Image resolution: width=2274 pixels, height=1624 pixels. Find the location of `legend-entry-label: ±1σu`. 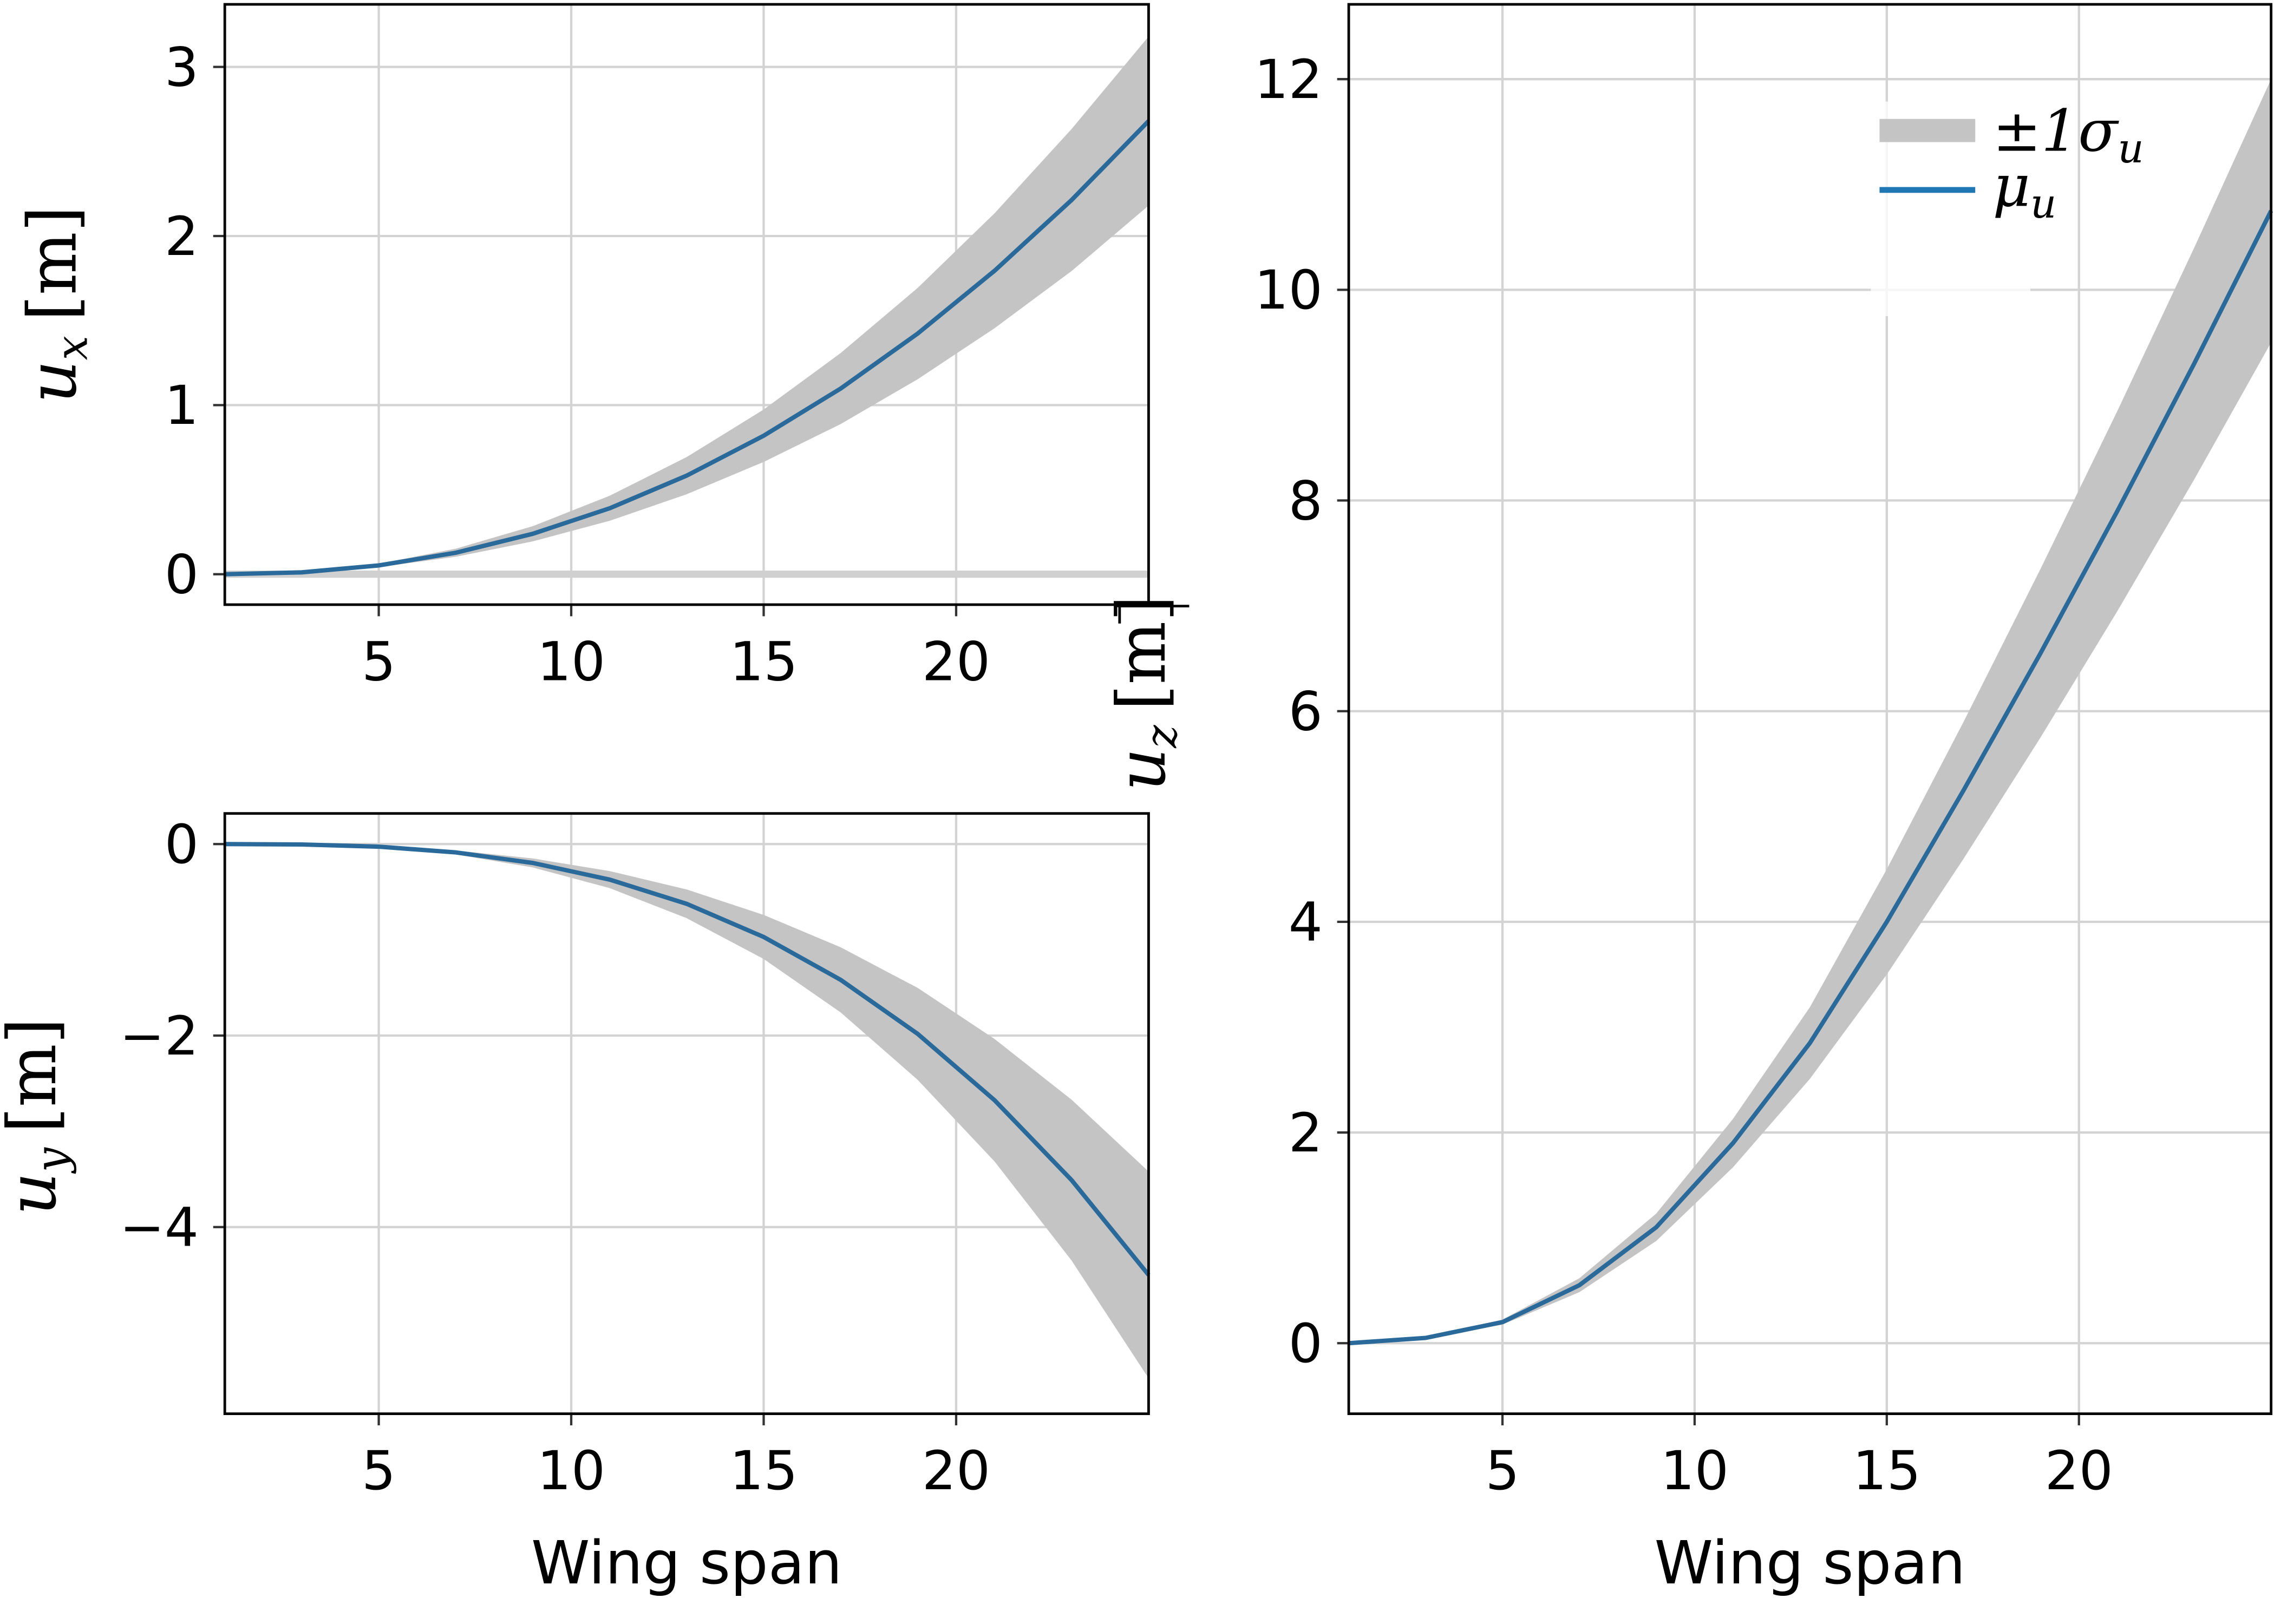

legend-entry-label: ±1σu is located at coordinates (2068, 135).